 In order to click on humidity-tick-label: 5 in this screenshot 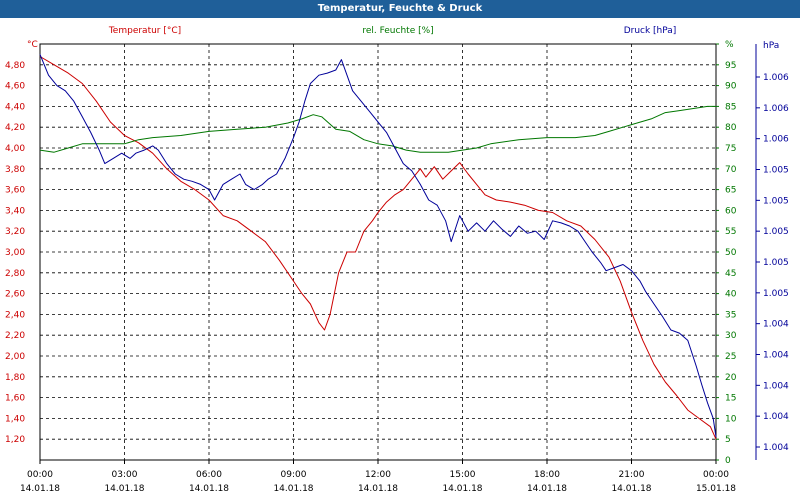, I will do `click(728, 440)`.